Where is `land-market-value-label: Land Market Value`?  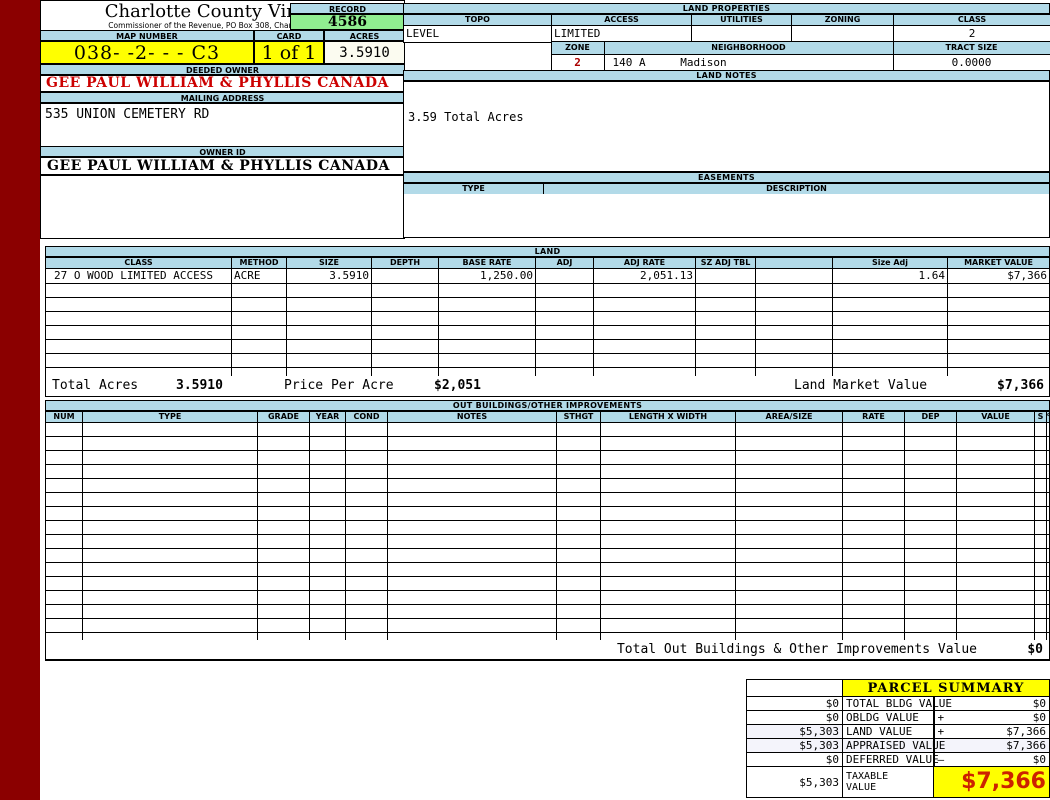
land-market-value-label: Land Market Value is located at coordinates (861, 385).